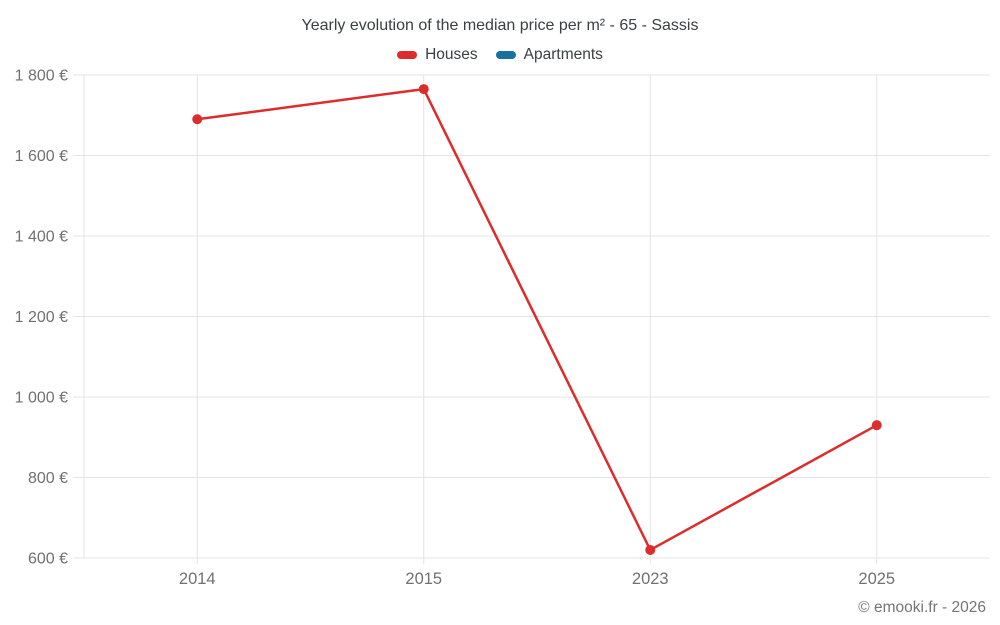 This screenshot has height=625, width=1000. Describe the element at coordinates (48, 559) in the screenshot. I see `y-tick-label: 600 €` at that location.